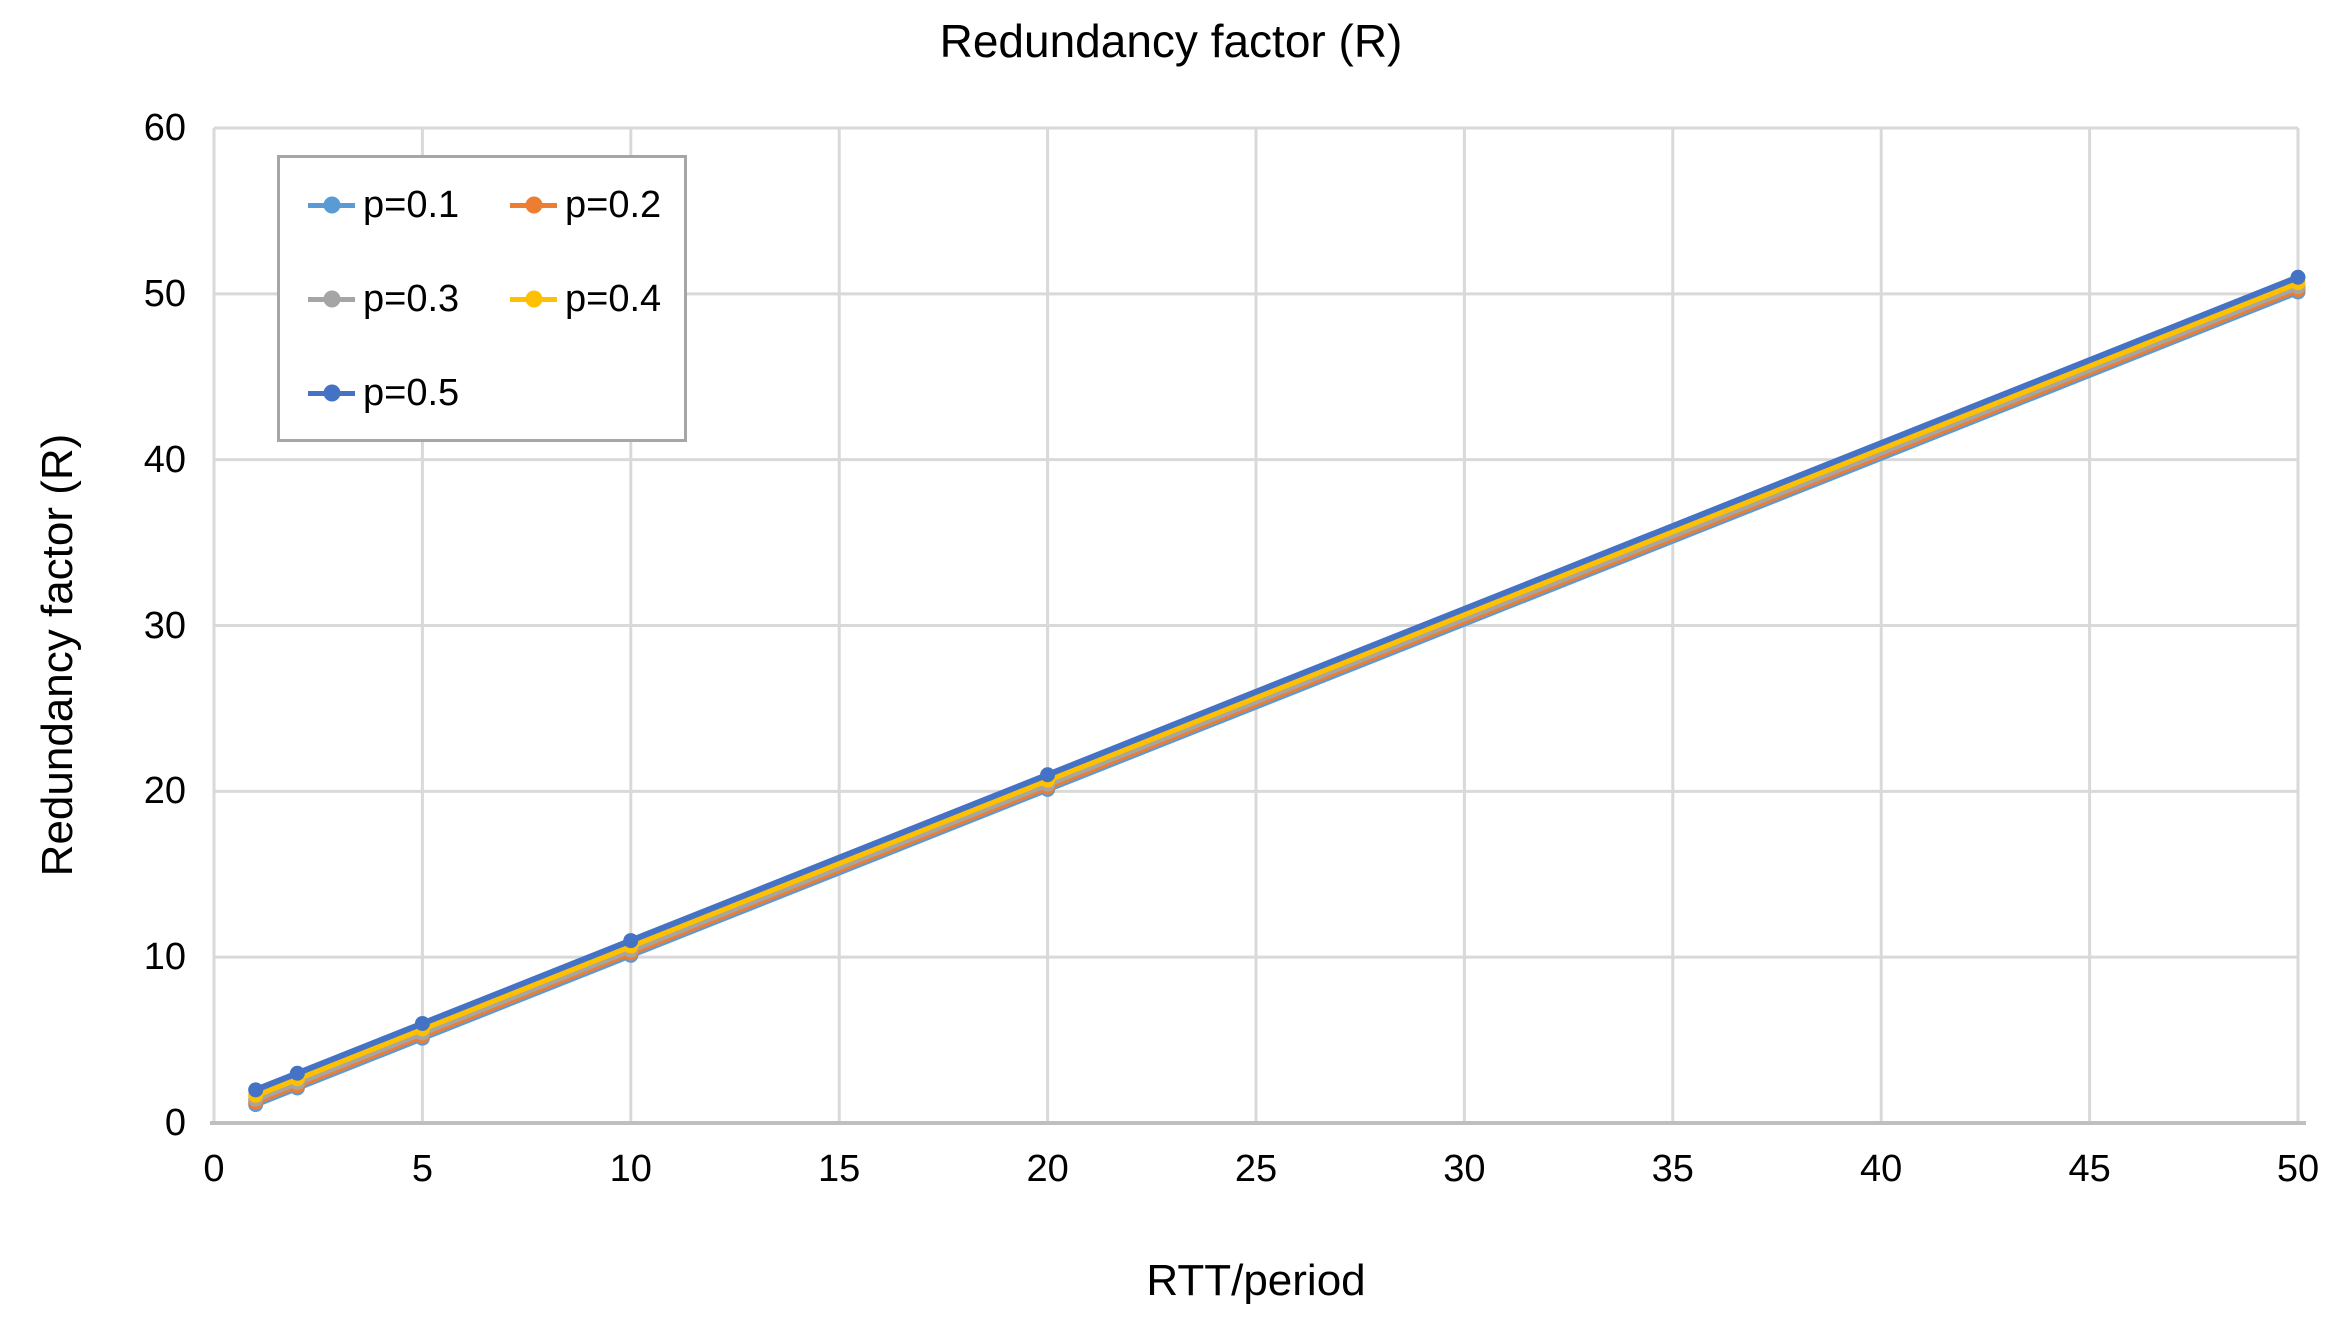 This screenshot has height=1320, width=2342. What do you see at coordinates (1047, 1169) in the screenshot?
I see `x-tick-label: 20` at bounding box center [1047, 1169].